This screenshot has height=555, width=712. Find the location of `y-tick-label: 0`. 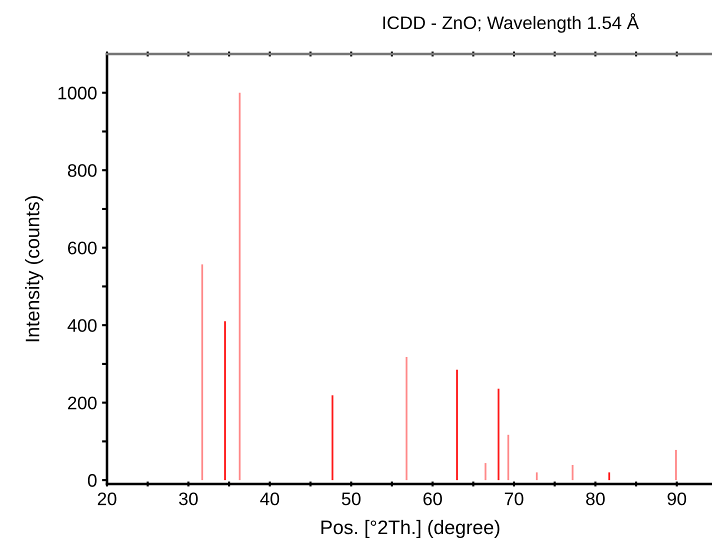

y-tick-label: 0 is located at coordinates (92, 480).